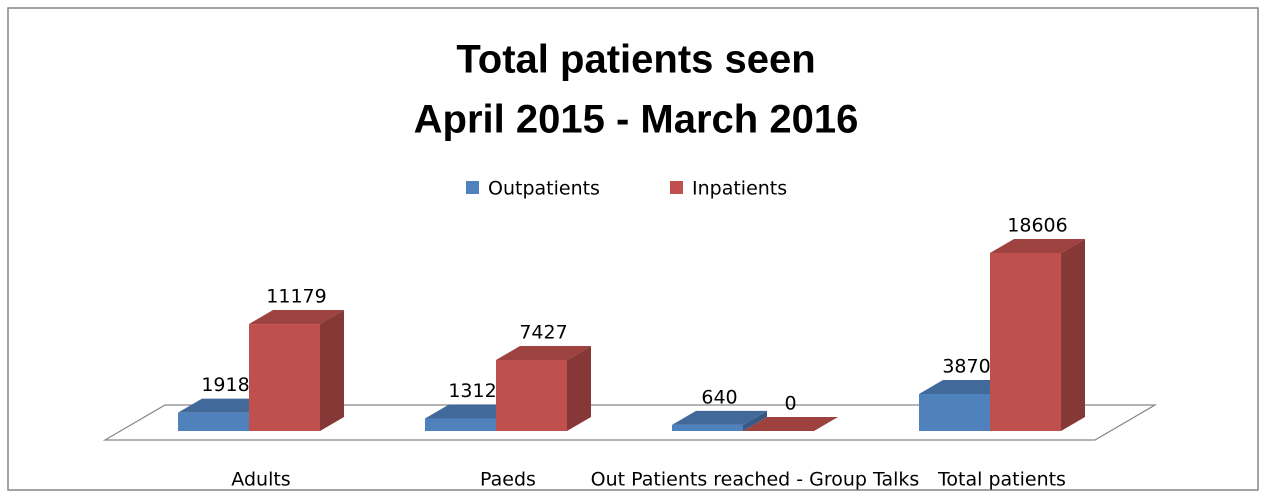 The image size is (1267, 495). What do you see at coordinates (260, 480) in the screenshot?
I see `x-tick-label: Adults` at bounding box center [260, 480].